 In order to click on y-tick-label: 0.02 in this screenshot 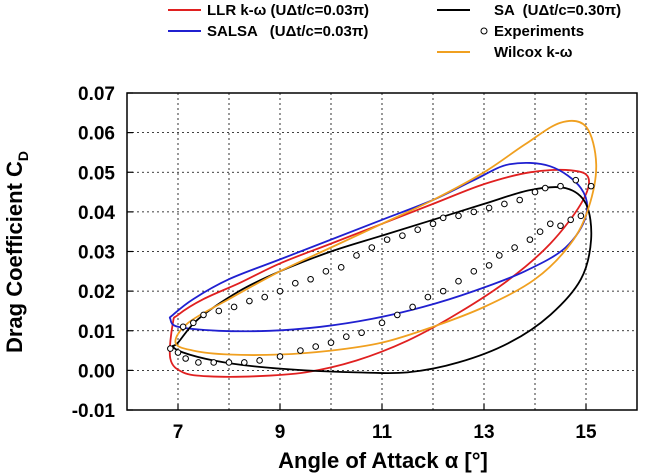, I will do `click(96, 292)`.